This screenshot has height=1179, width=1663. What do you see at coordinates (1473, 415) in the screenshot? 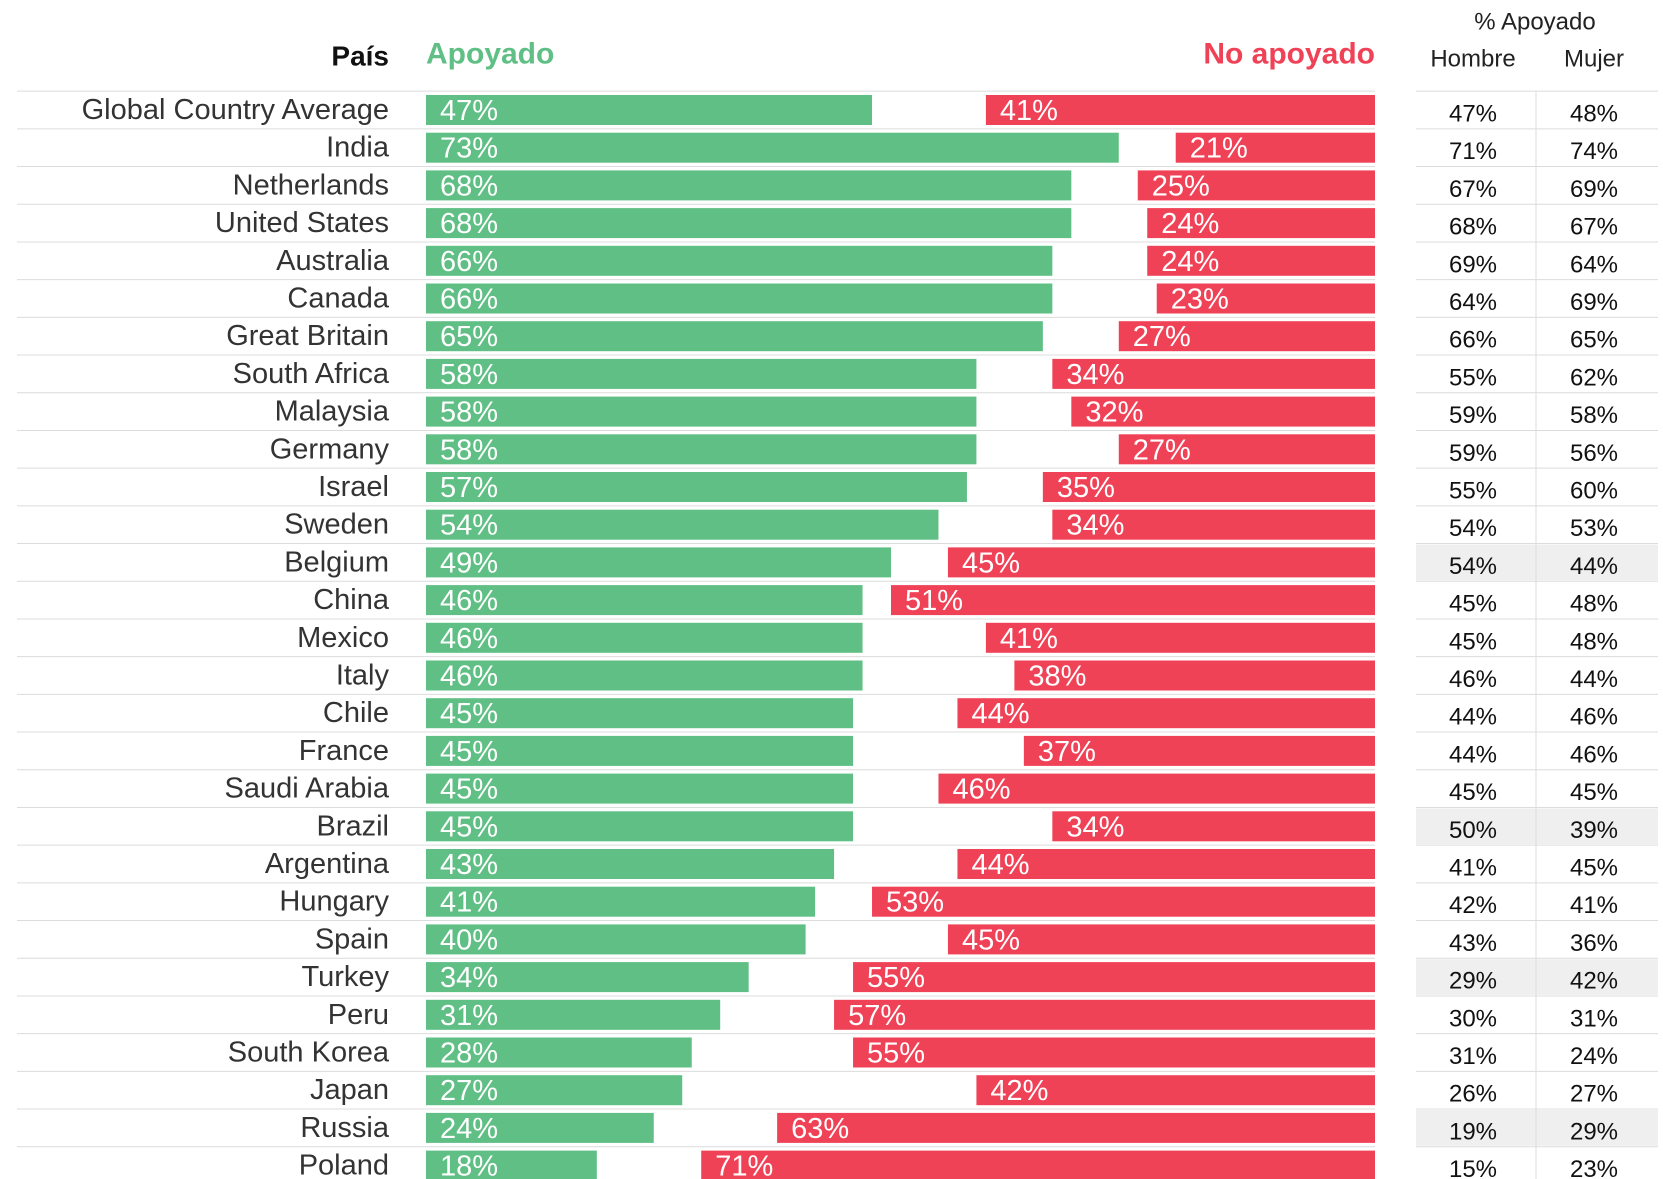
I see `table-cell: 59%` at bounding box center [1473, 415].